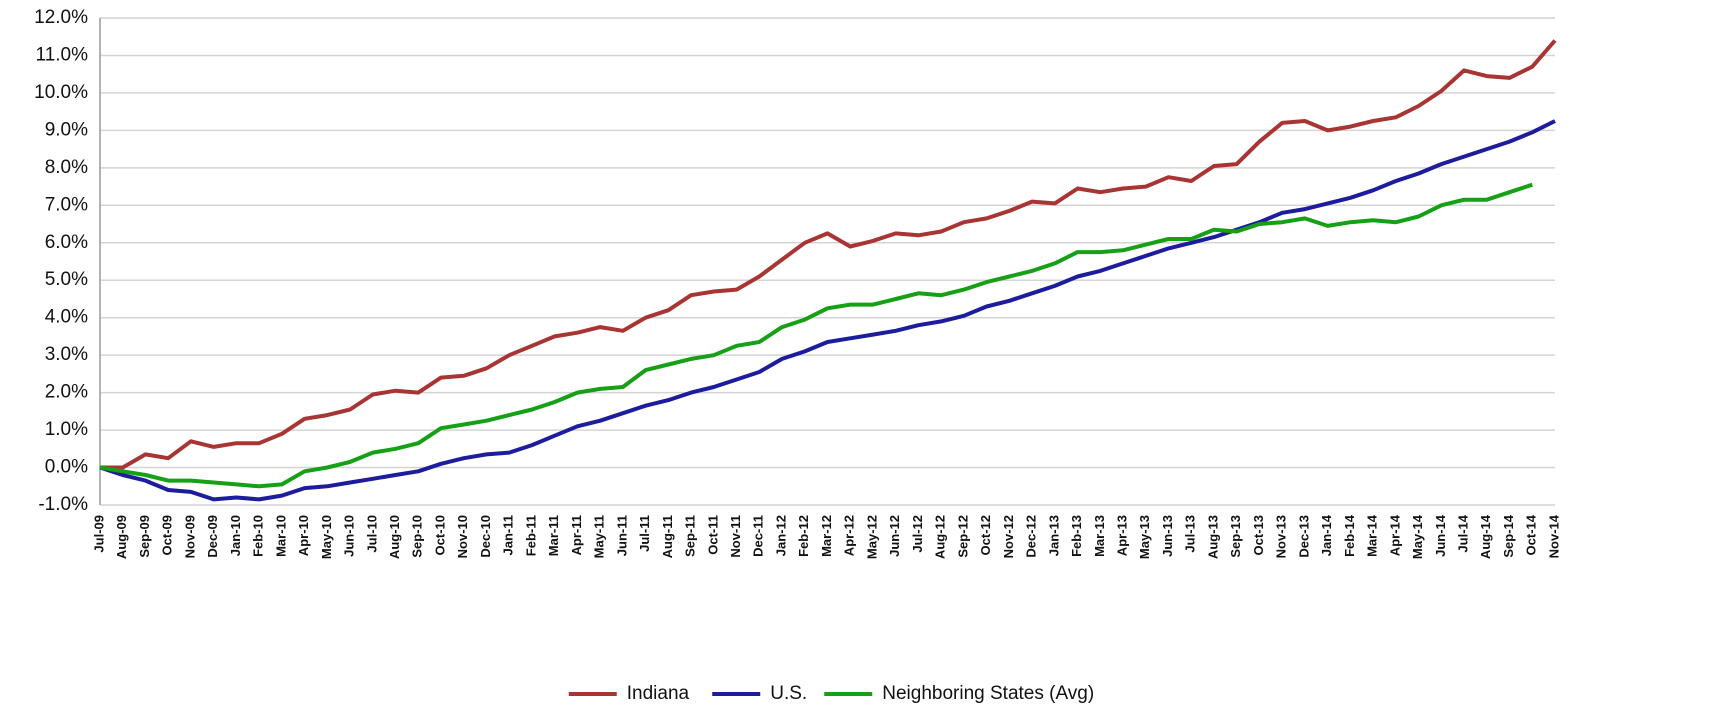 This screenshot has width=1729, height=719. I want to click on x-tick-label: Feb-11, so click(530, 535).